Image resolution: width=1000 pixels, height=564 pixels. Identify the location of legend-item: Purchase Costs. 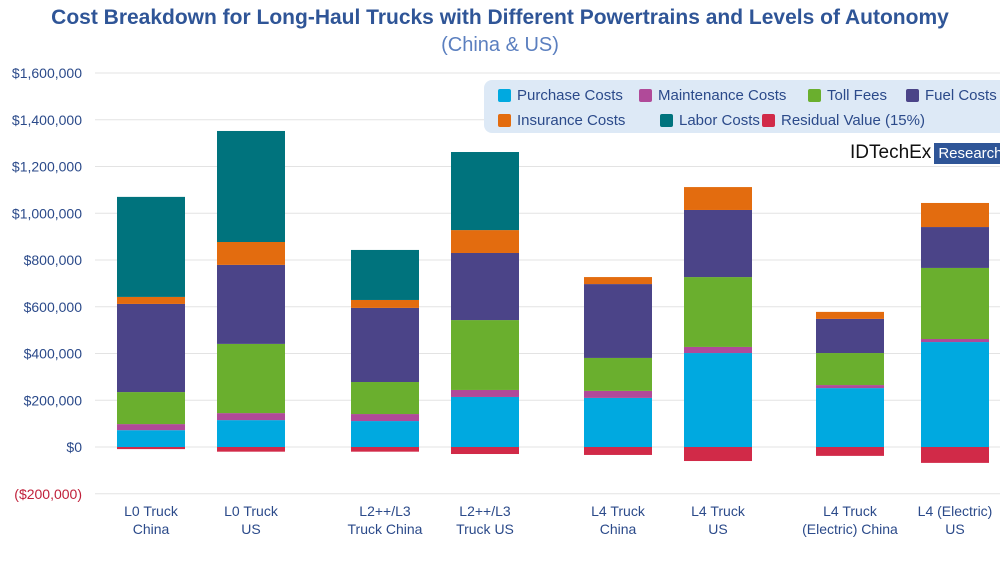
(560, 95).